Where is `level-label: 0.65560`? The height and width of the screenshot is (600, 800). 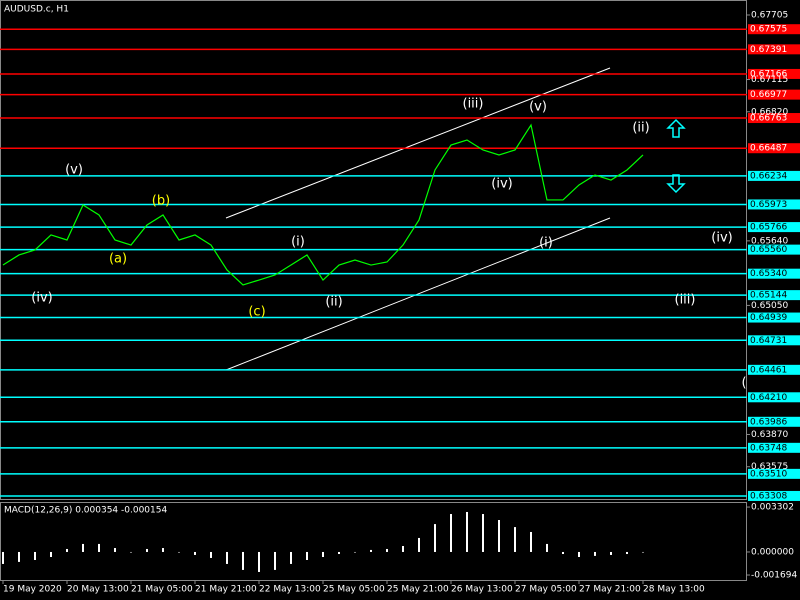 level-label: 0.65560 is located at coordinates (768, 250).